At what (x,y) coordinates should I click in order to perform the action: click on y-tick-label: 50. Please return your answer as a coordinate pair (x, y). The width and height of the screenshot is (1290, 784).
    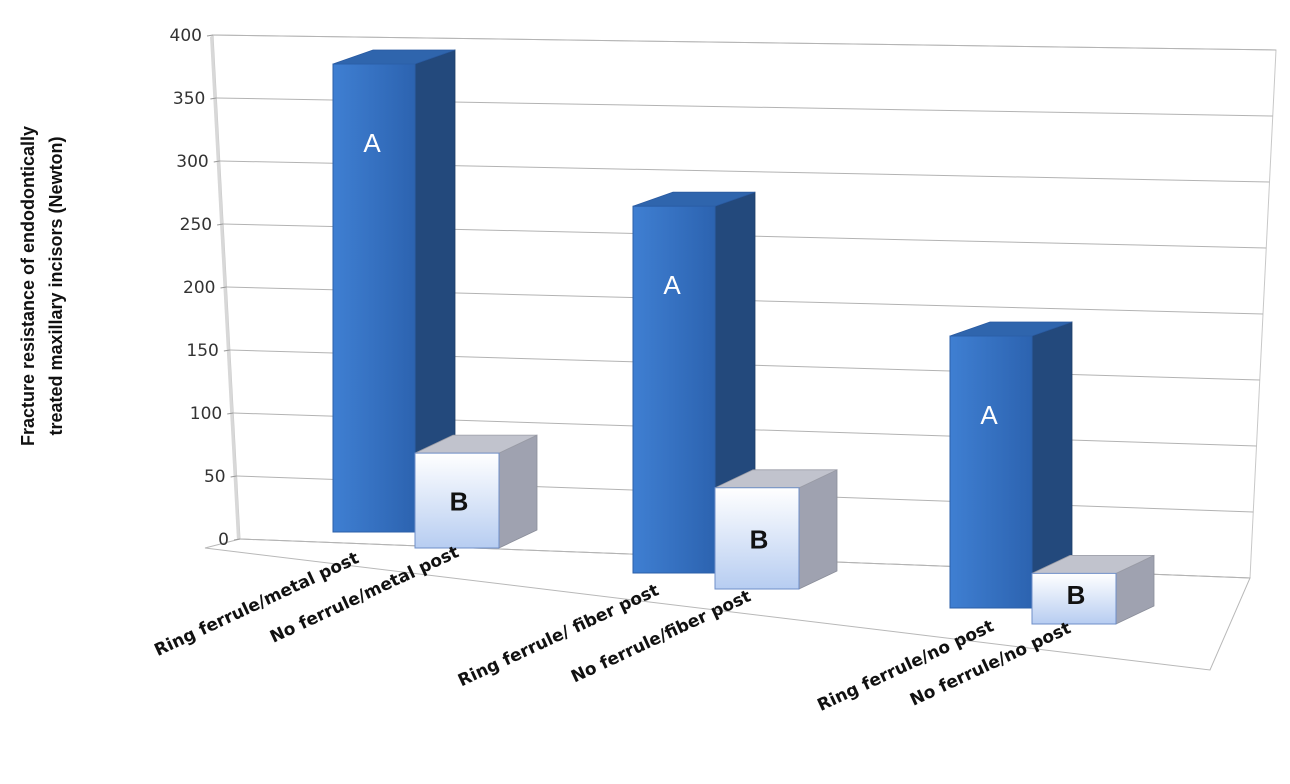
    Looking at the image, I should click on (215, 477).